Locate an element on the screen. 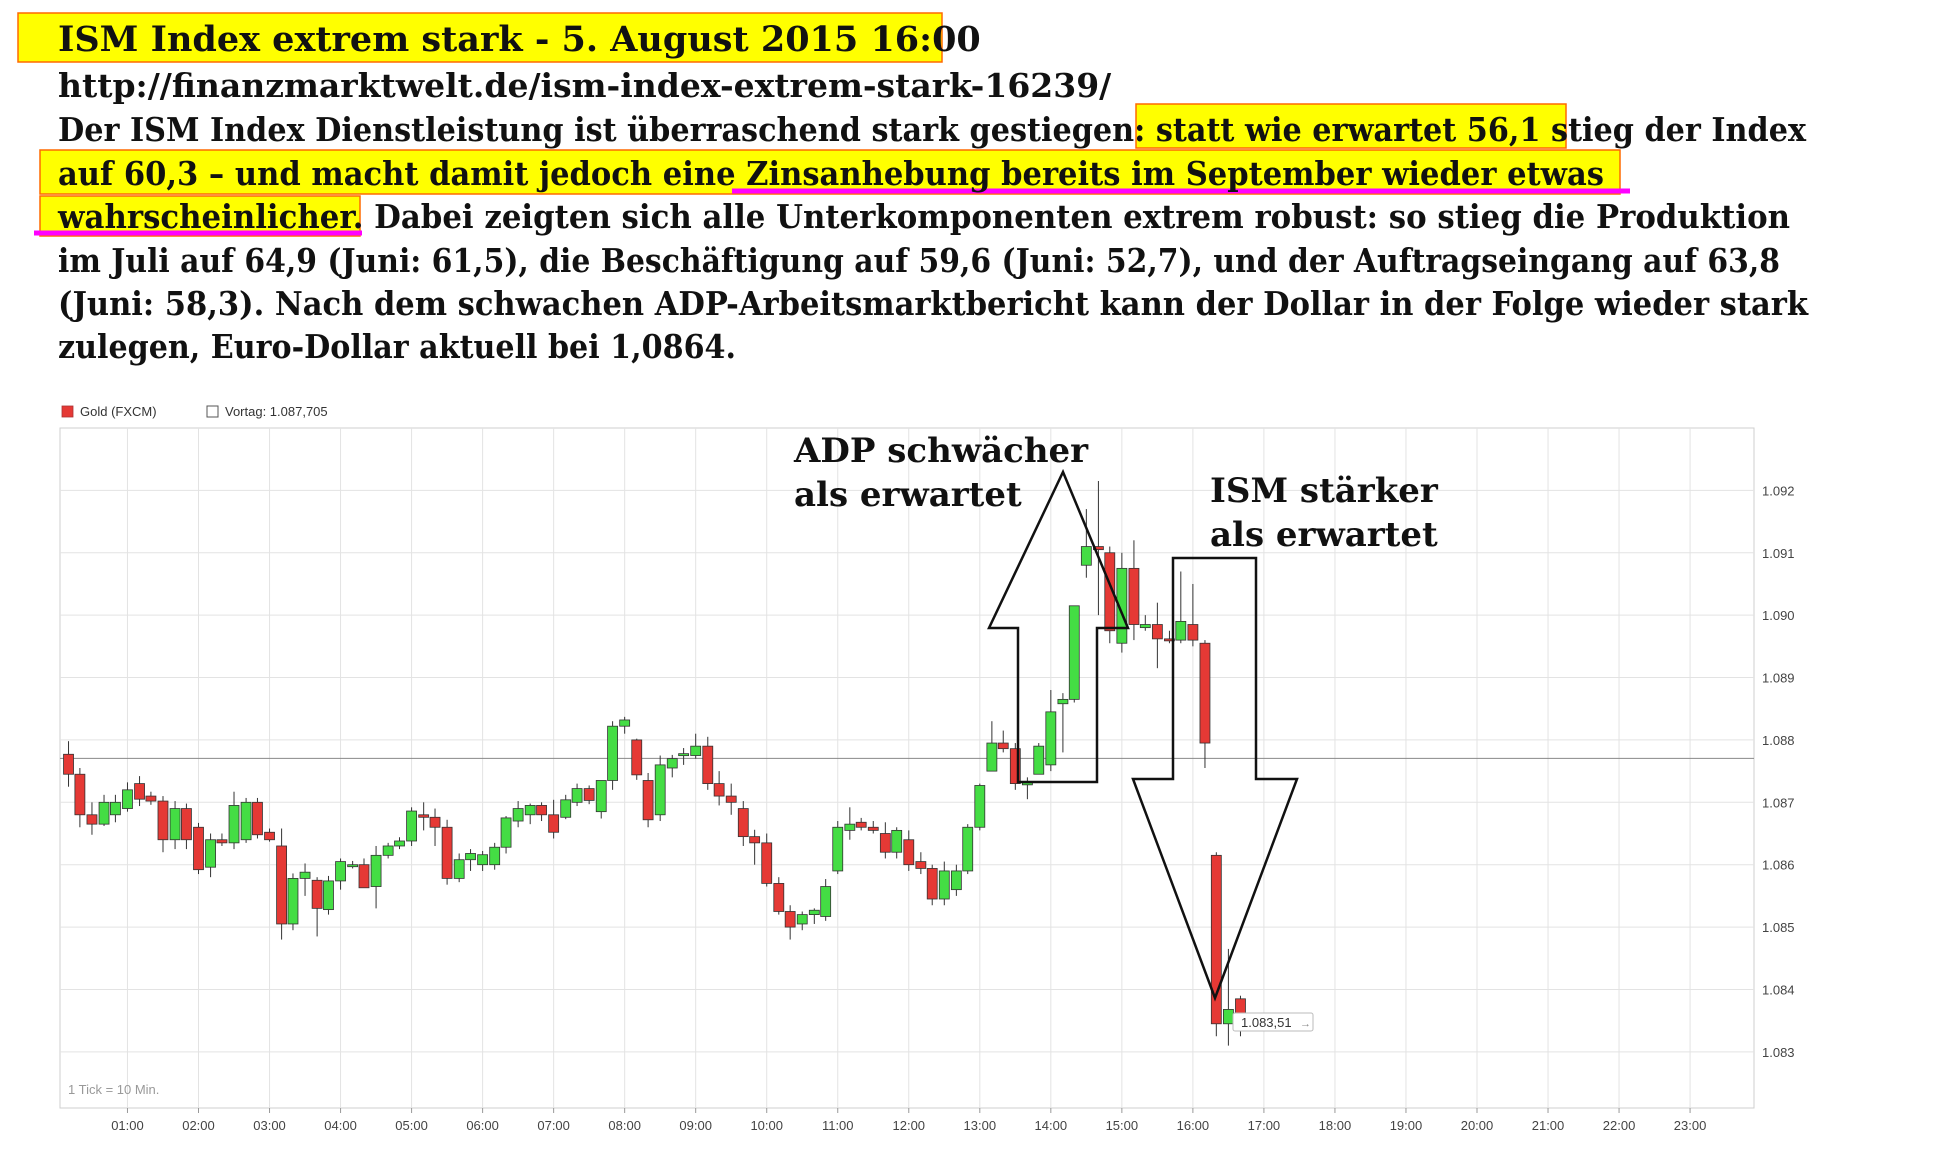 Image resolution: width=1936 pixels, height=1158 pixels. x-tick-label: 23:00 is located at coordinates (1690, 1125).